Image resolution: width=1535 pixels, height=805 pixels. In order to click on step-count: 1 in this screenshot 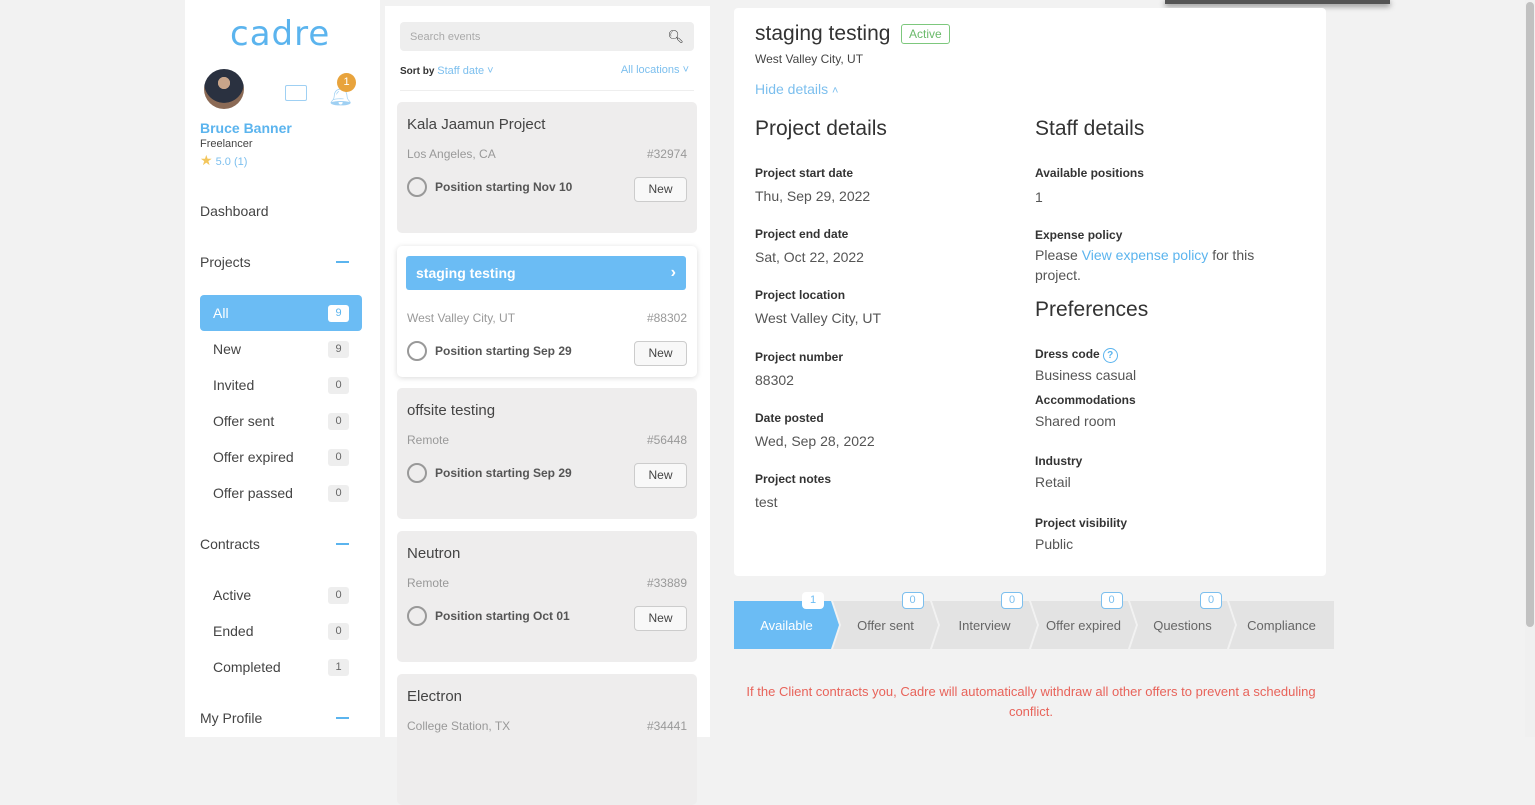, I will do `click(813, 600)`.